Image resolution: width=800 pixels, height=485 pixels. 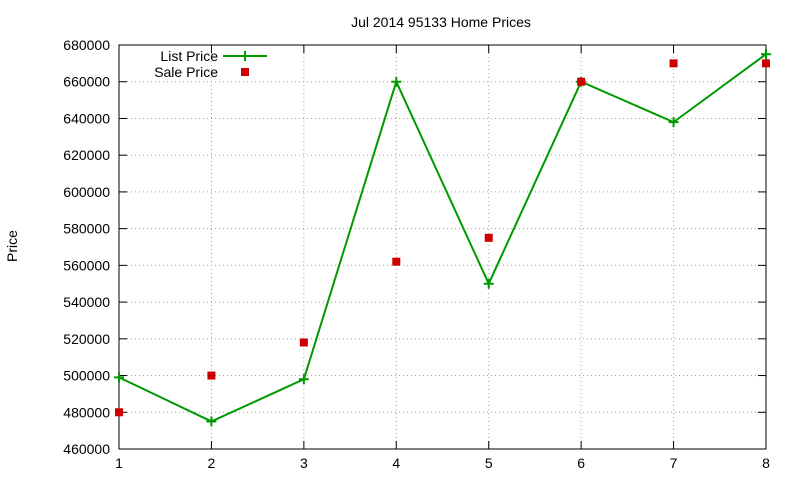 What do you see at coordinates (304, 463) in the screenshot?
I see `x-tick-label: 3` at bounding box center [304, 463].